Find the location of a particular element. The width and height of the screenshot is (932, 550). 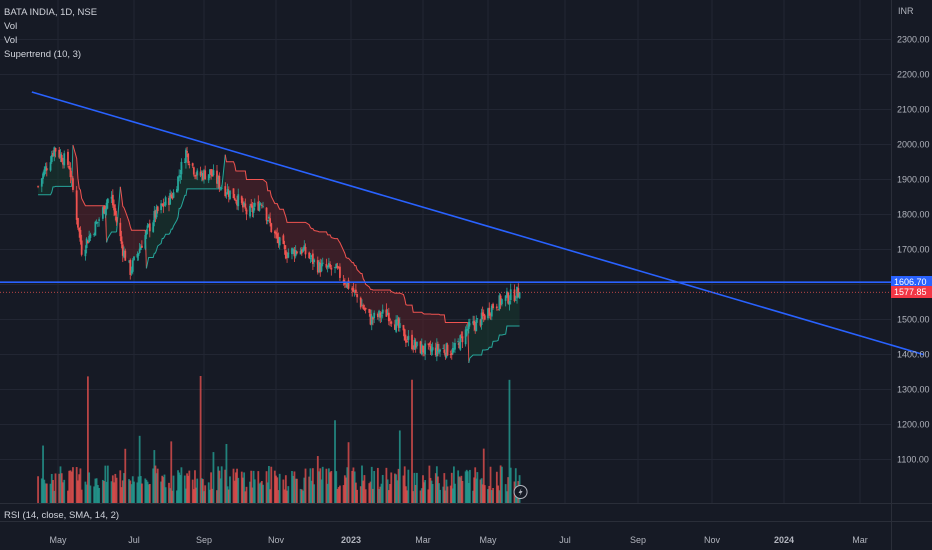

lightning-icon is located at coordinates (520, 492).